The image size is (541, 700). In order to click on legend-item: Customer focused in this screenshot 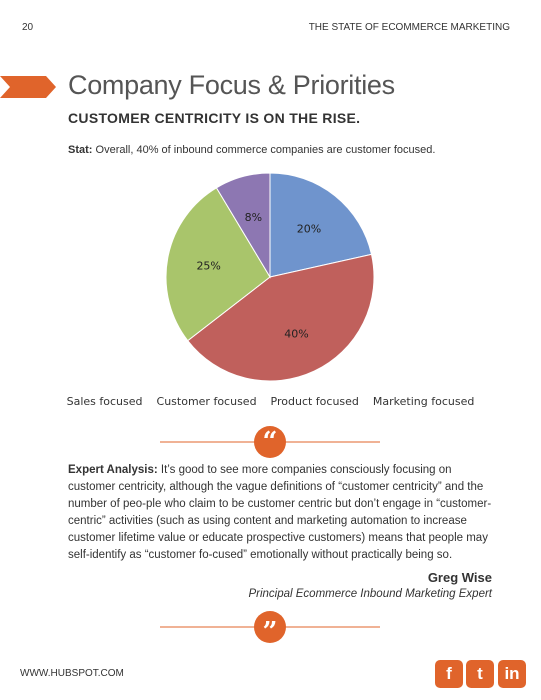, I will do `click(207, 401)`.